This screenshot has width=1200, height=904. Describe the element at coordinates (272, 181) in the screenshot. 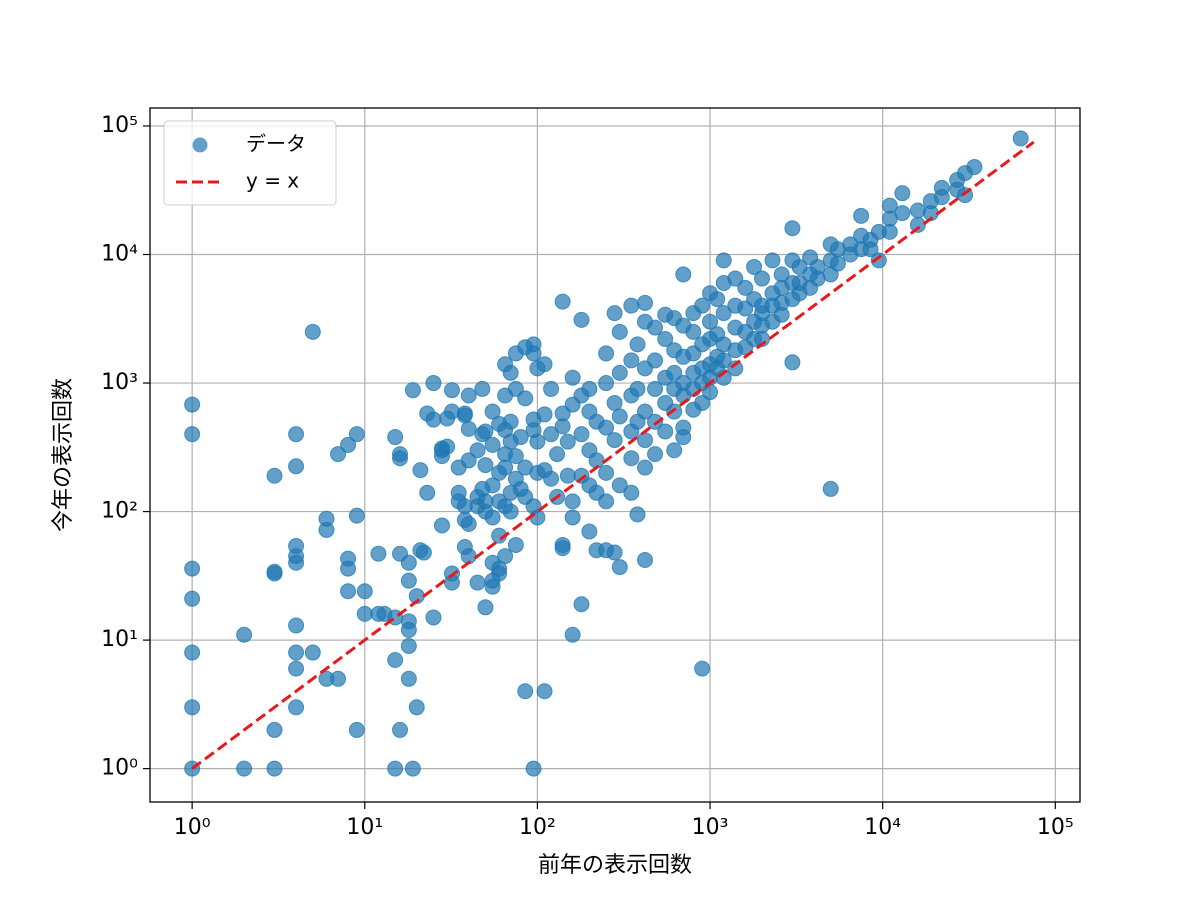

I see `legend-label: y = x` at that location.